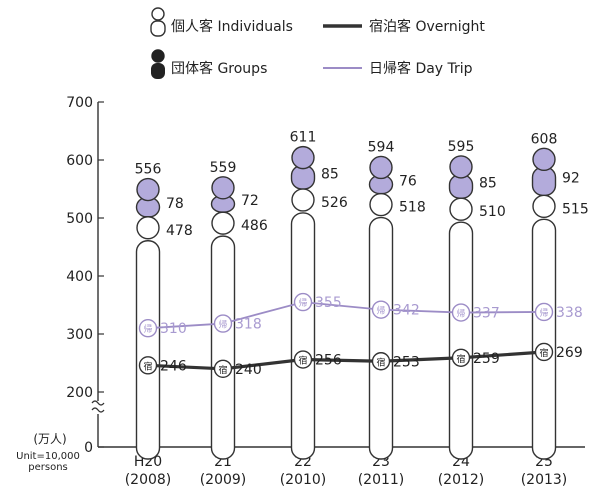 Image resolution: width=593 pixels, height=488 pixels. What do you see at coordinates (381, 147) in the screenshot?
I see `total-value-label: 594` at bounding box center [381, 147].